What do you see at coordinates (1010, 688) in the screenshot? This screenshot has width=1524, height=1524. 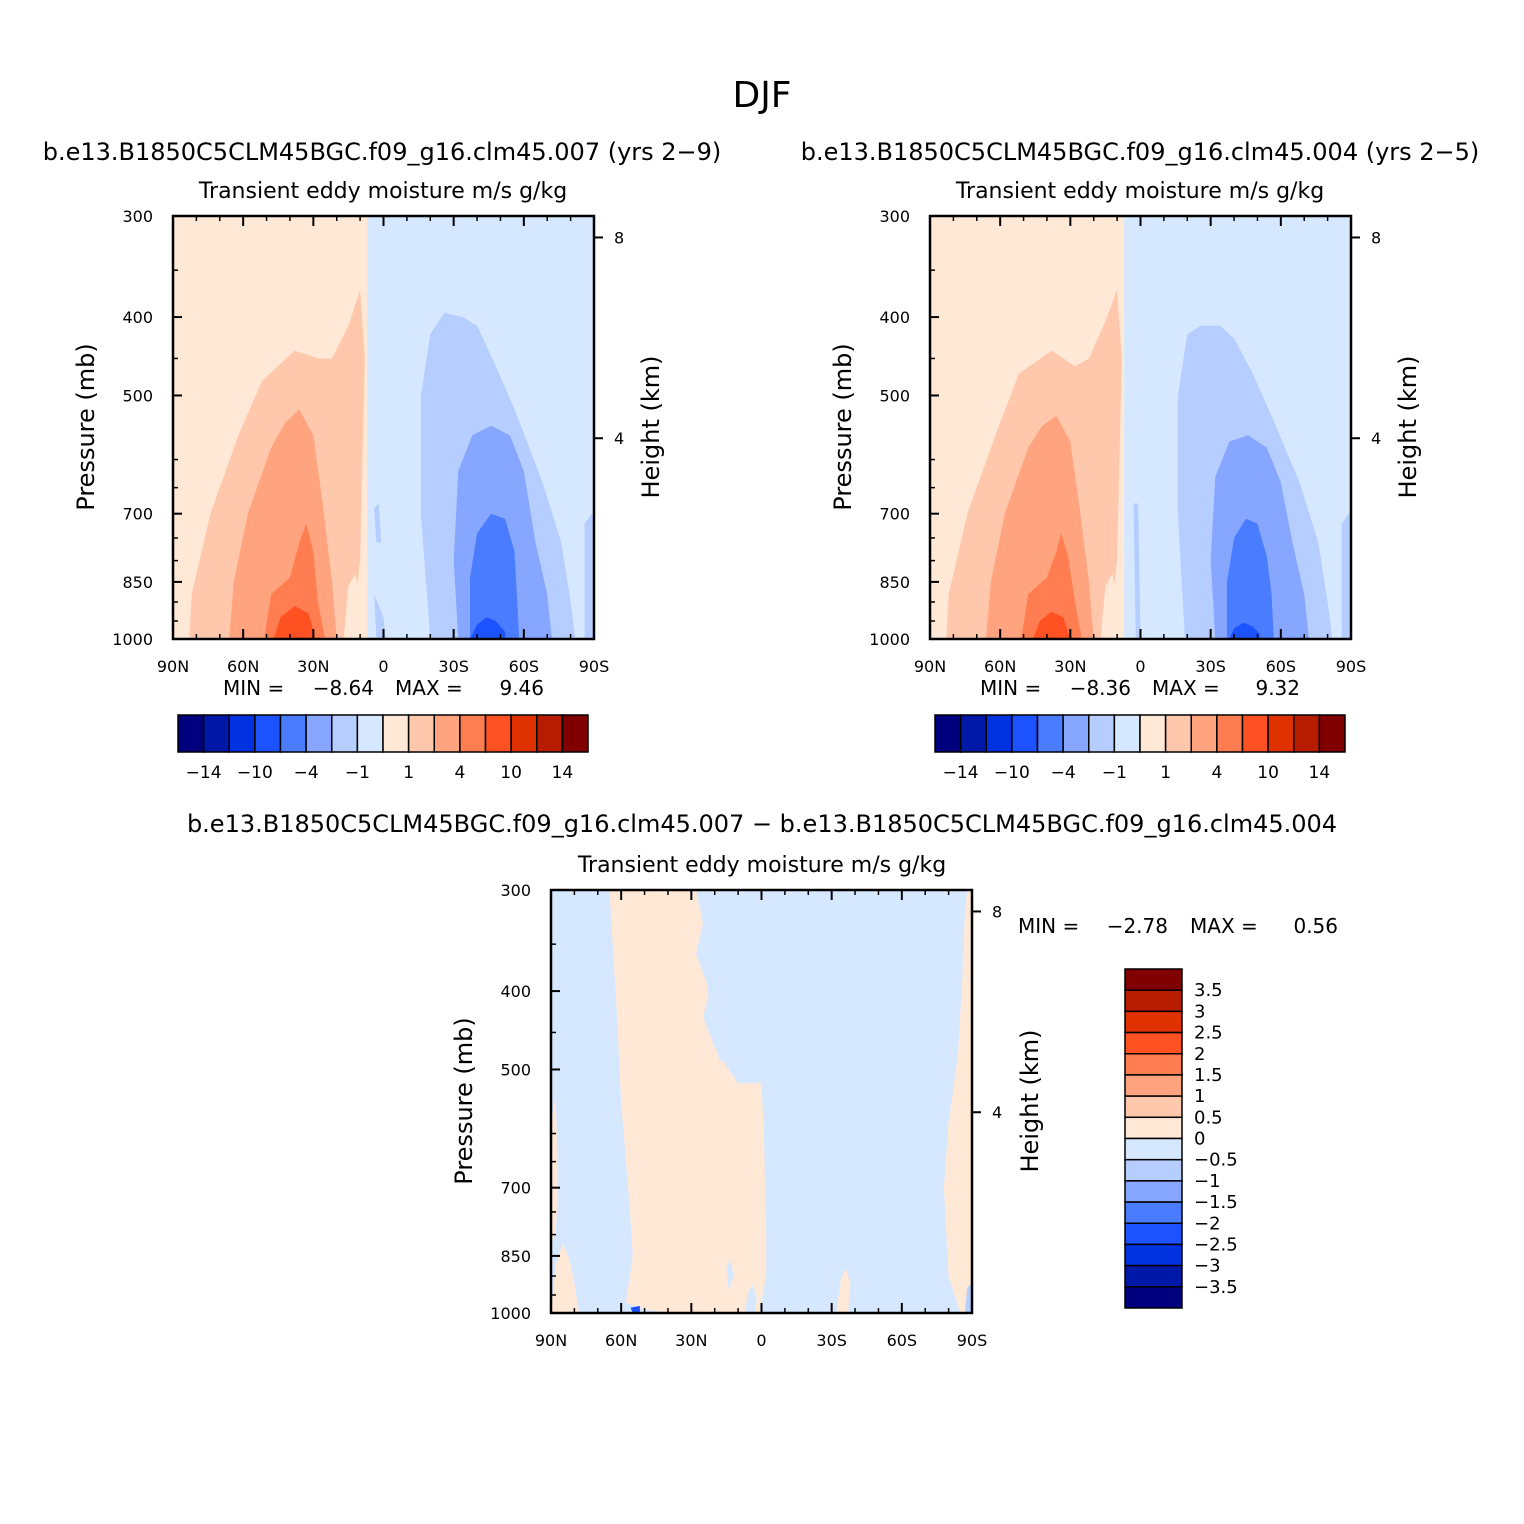 I see `panel-b-min-label: MIN =` at bounding box center [1010, 688].